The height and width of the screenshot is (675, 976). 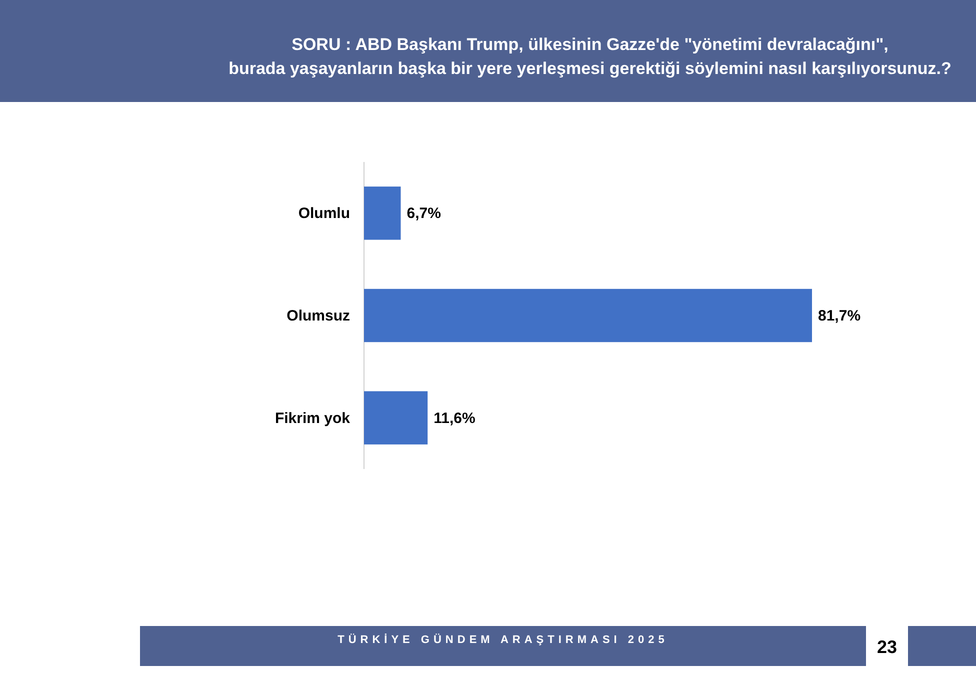 What do you see at coordinates (887, 647) in the screenshot?
I see `text: 23` at bounding box center [887, 647].